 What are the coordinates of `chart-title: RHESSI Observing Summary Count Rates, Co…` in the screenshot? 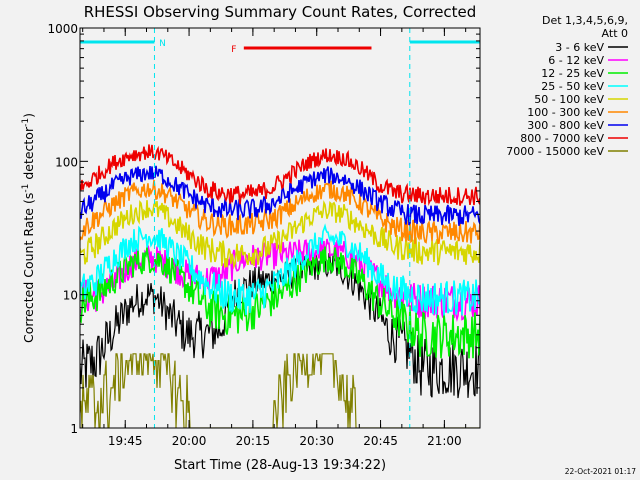 It's located at (280, 12).